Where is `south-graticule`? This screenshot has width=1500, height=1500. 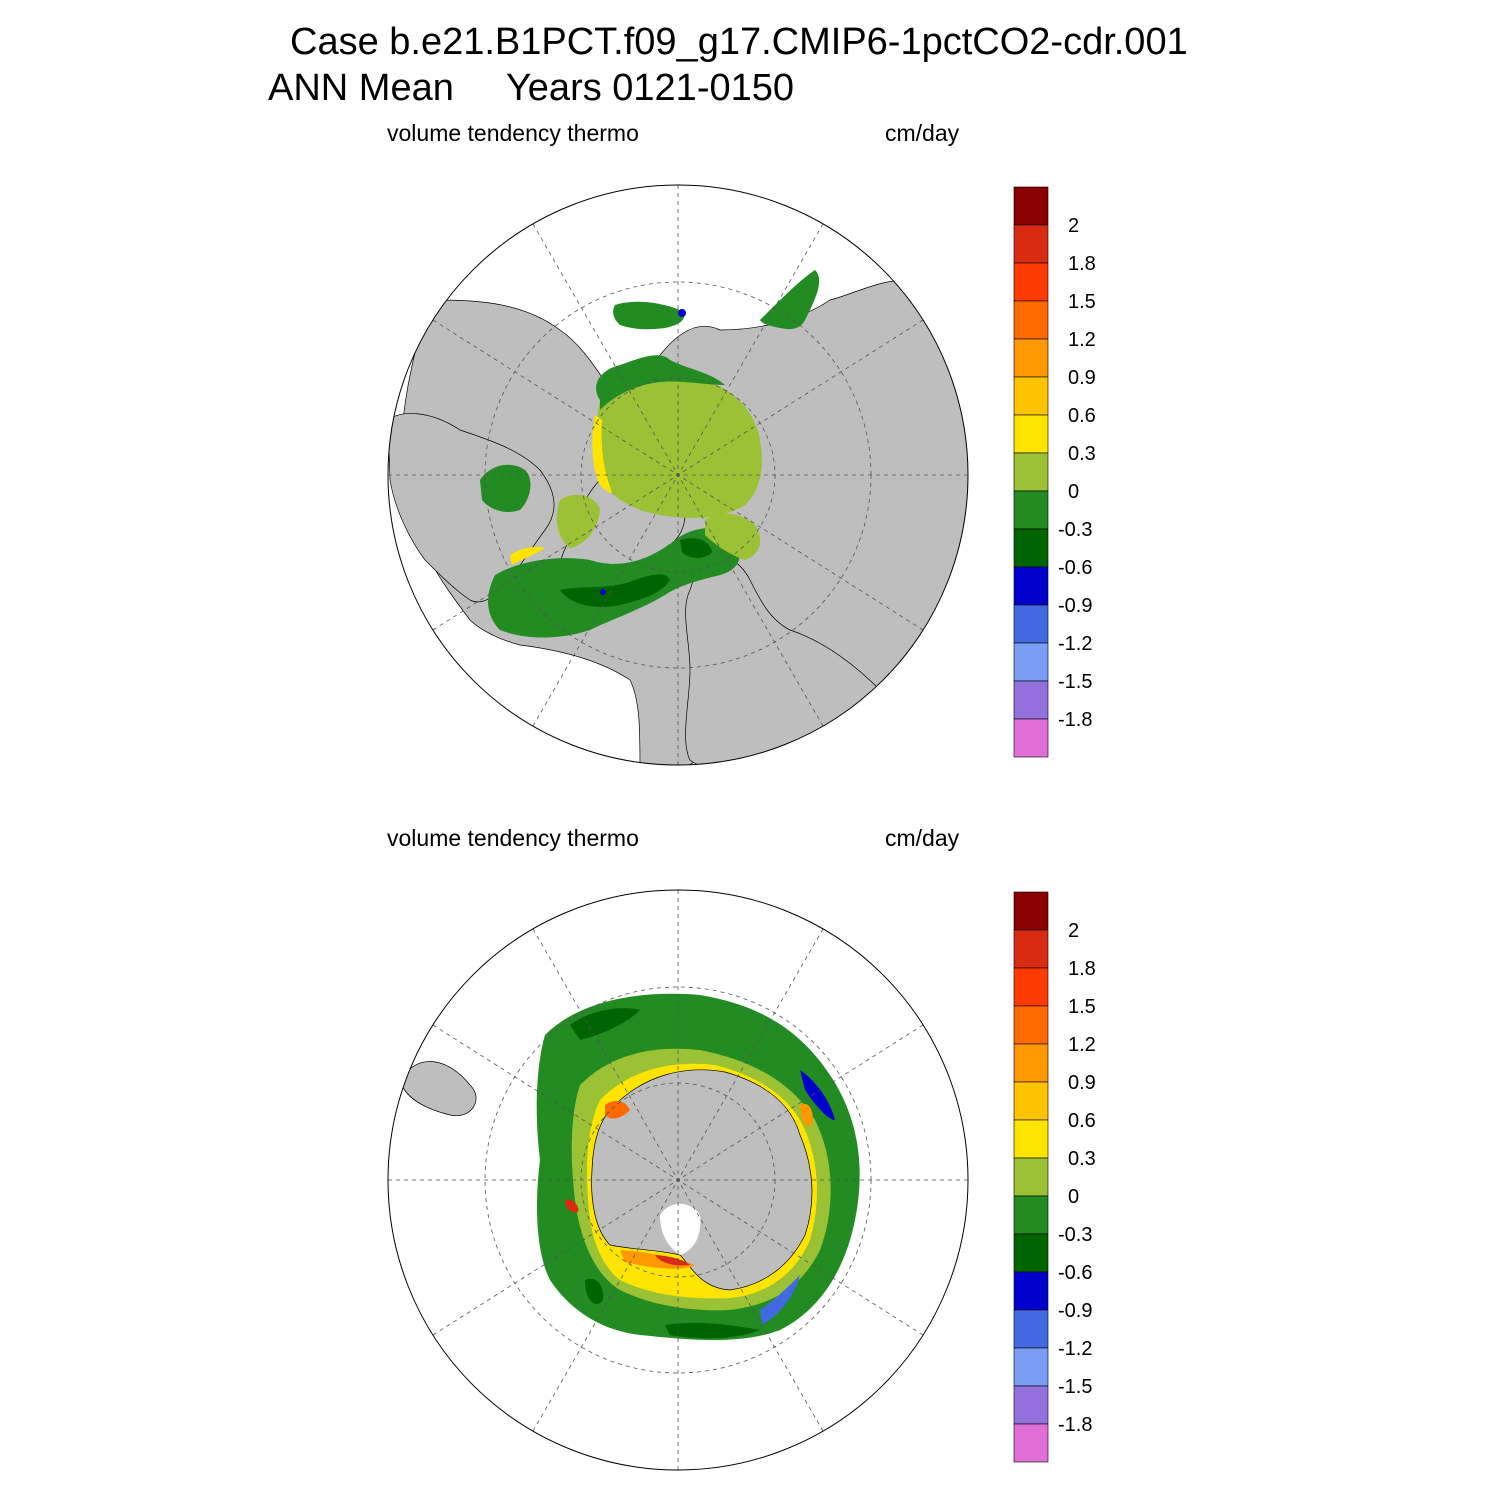 south-graticule is located at coordinates (678, 1180).